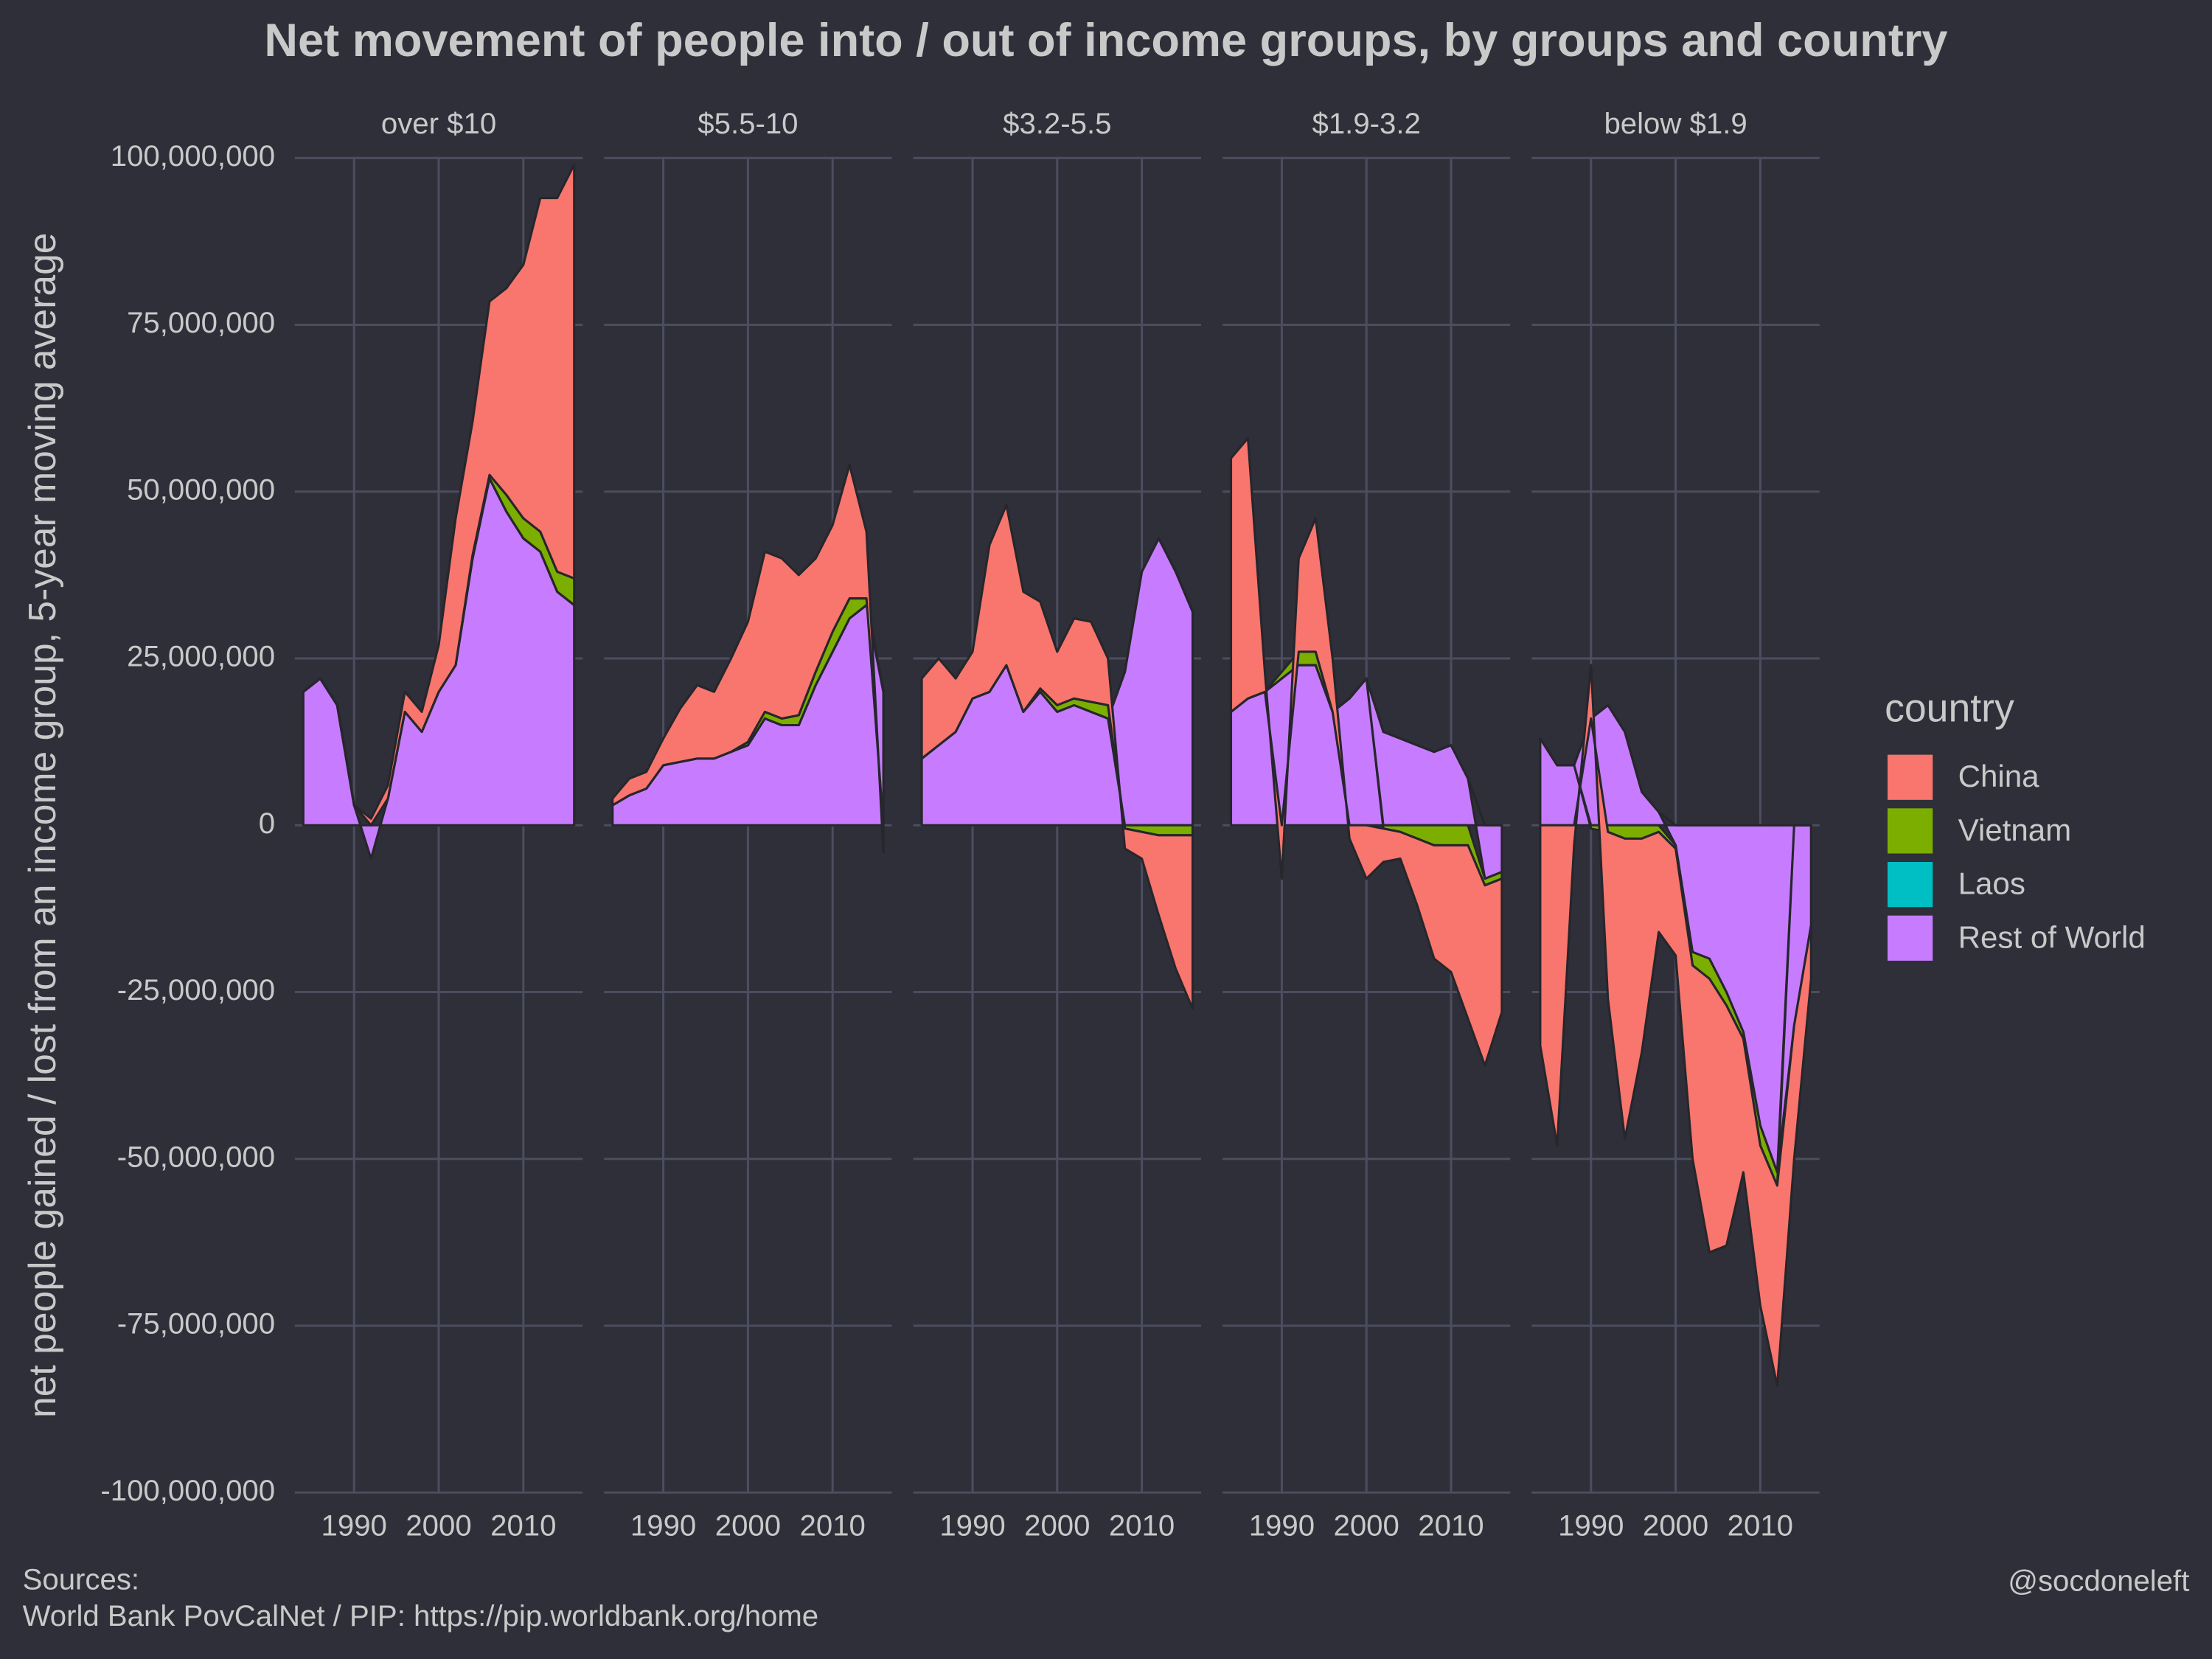 This screenshot has height=1659, width=2212. What do you see at coordinates (438, 123) in the screenshot?
I see `facet-title: over $10` at bounding box center [438, 123].